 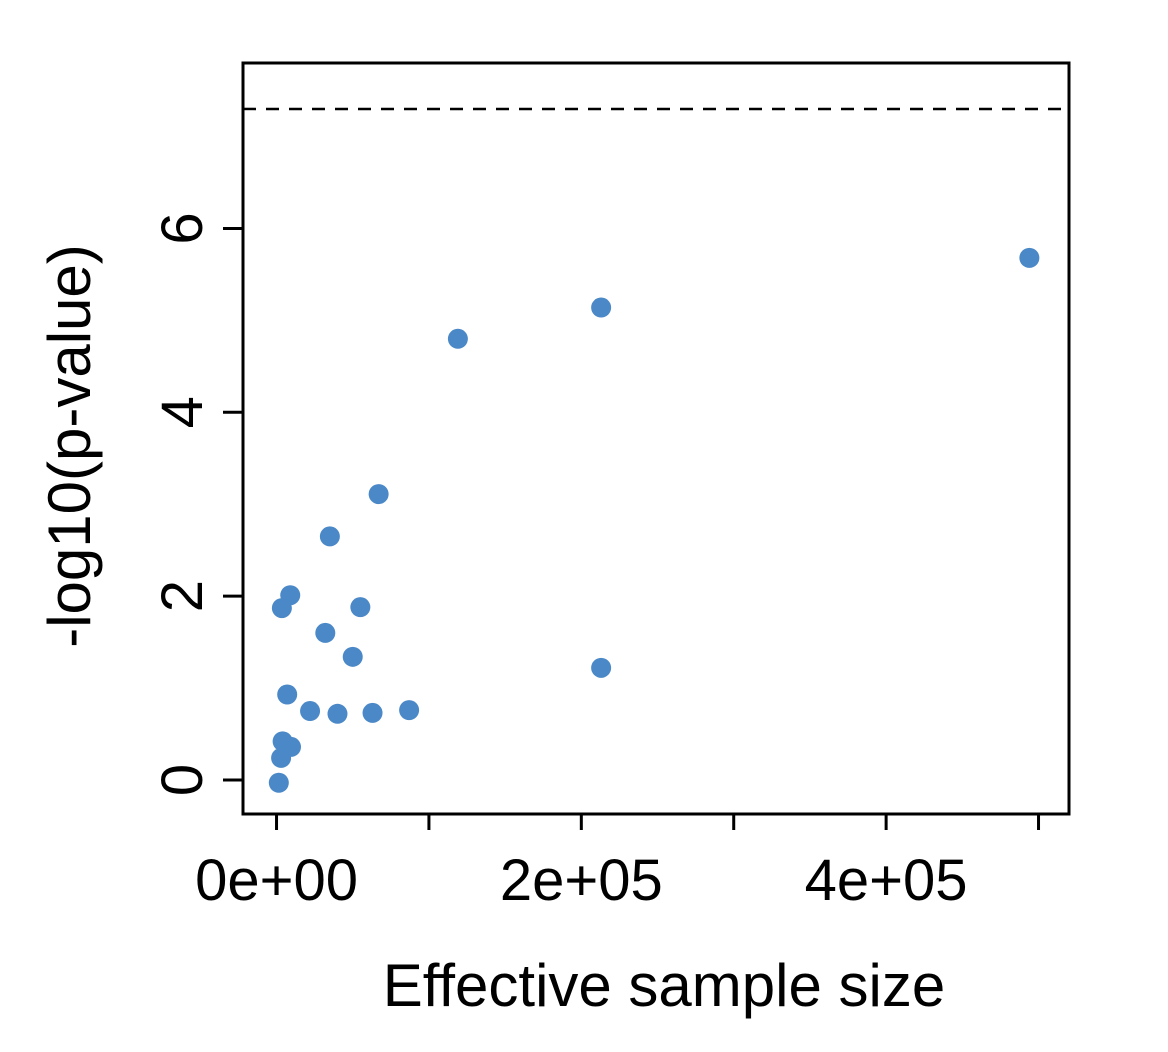 I want to click on y-tick-label: 6, so click(x=182, y=228).